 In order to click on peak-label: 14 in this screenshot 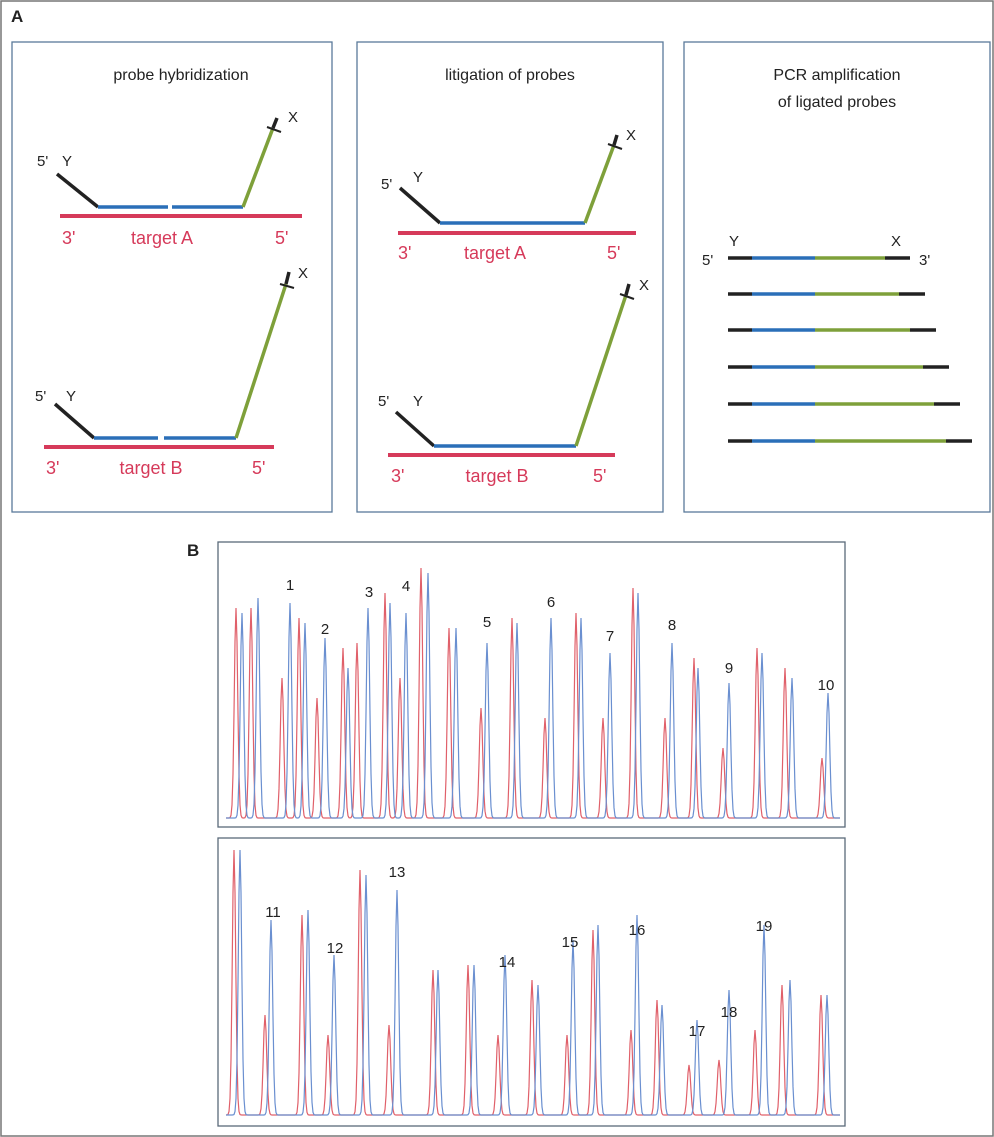, I will do `click(507, 962)`.